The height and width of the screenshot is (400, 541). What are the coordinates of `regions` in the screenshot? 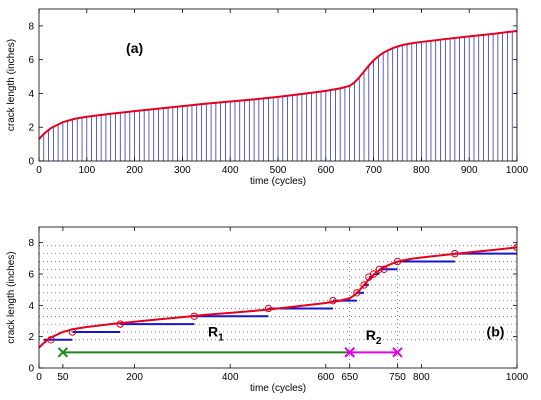 It's located at (230, 352).